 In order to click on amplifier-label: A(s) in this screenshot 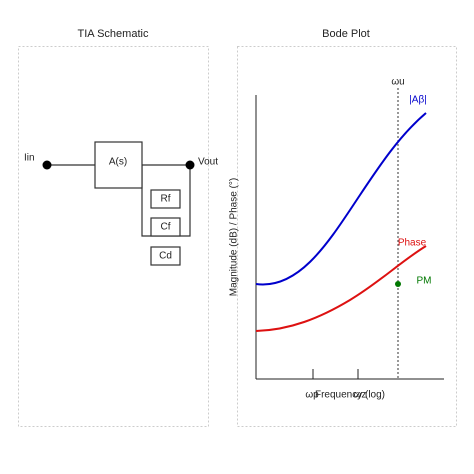, I will do `click(118, 162)`.